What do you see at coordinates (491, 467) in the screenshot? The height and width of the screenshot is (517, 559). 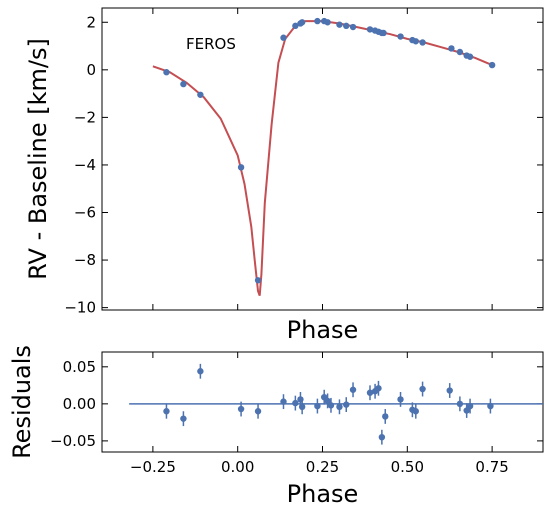 I see `residuals-x-tick-label: 0.75` at bounding box center [491, 467].